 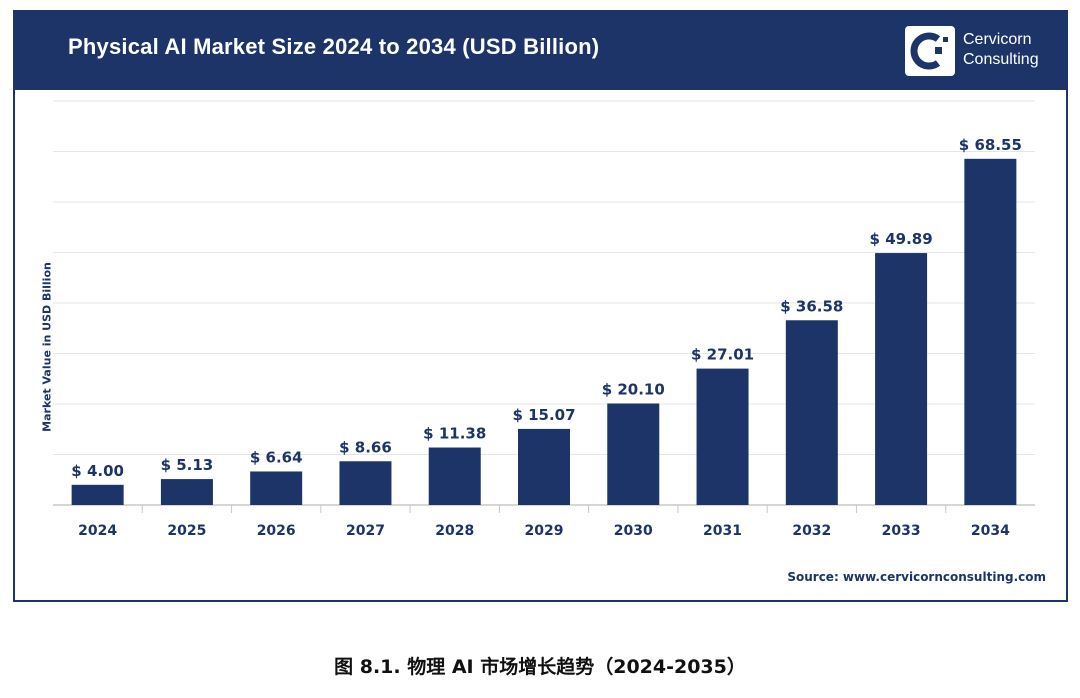 What do you see at coordinates (997, 39) in the screenshot?
I see `company-name-line1: Cervicorn` at bounding box center [997, 39].